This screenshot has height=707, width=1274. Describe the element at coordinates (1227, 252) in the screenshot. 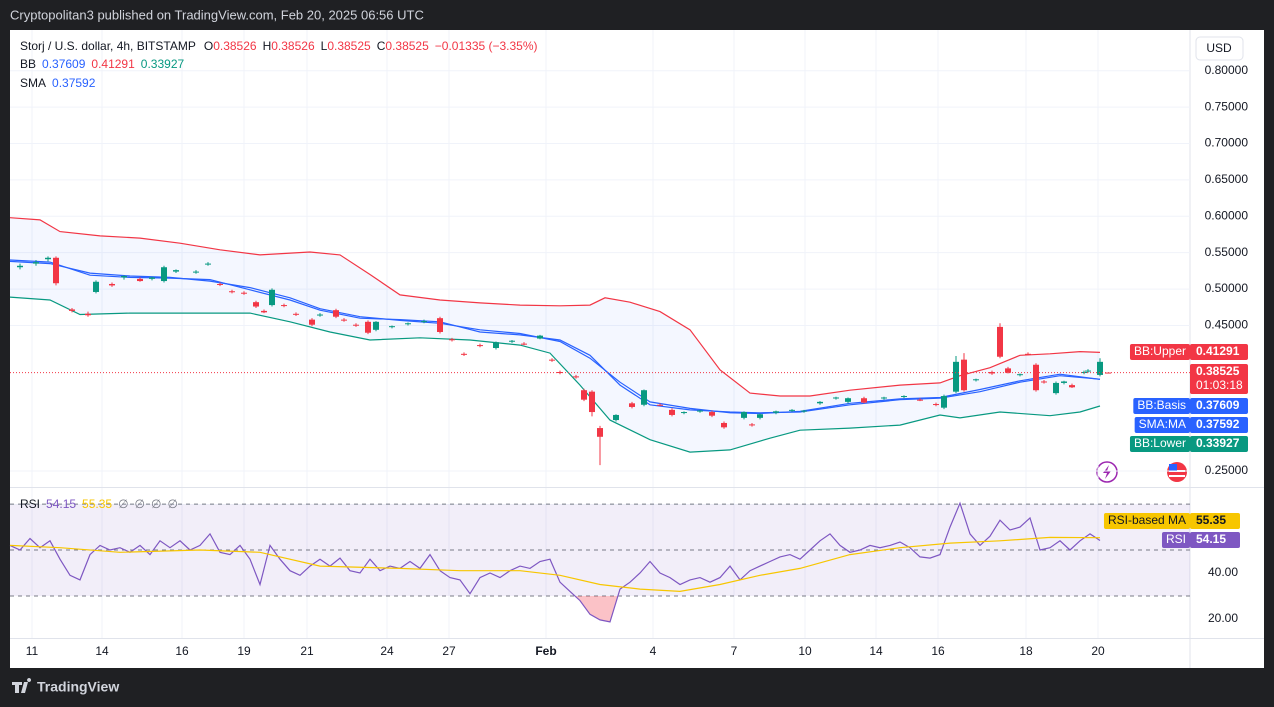

I see `y-tick-label: 0.55000` at that location.